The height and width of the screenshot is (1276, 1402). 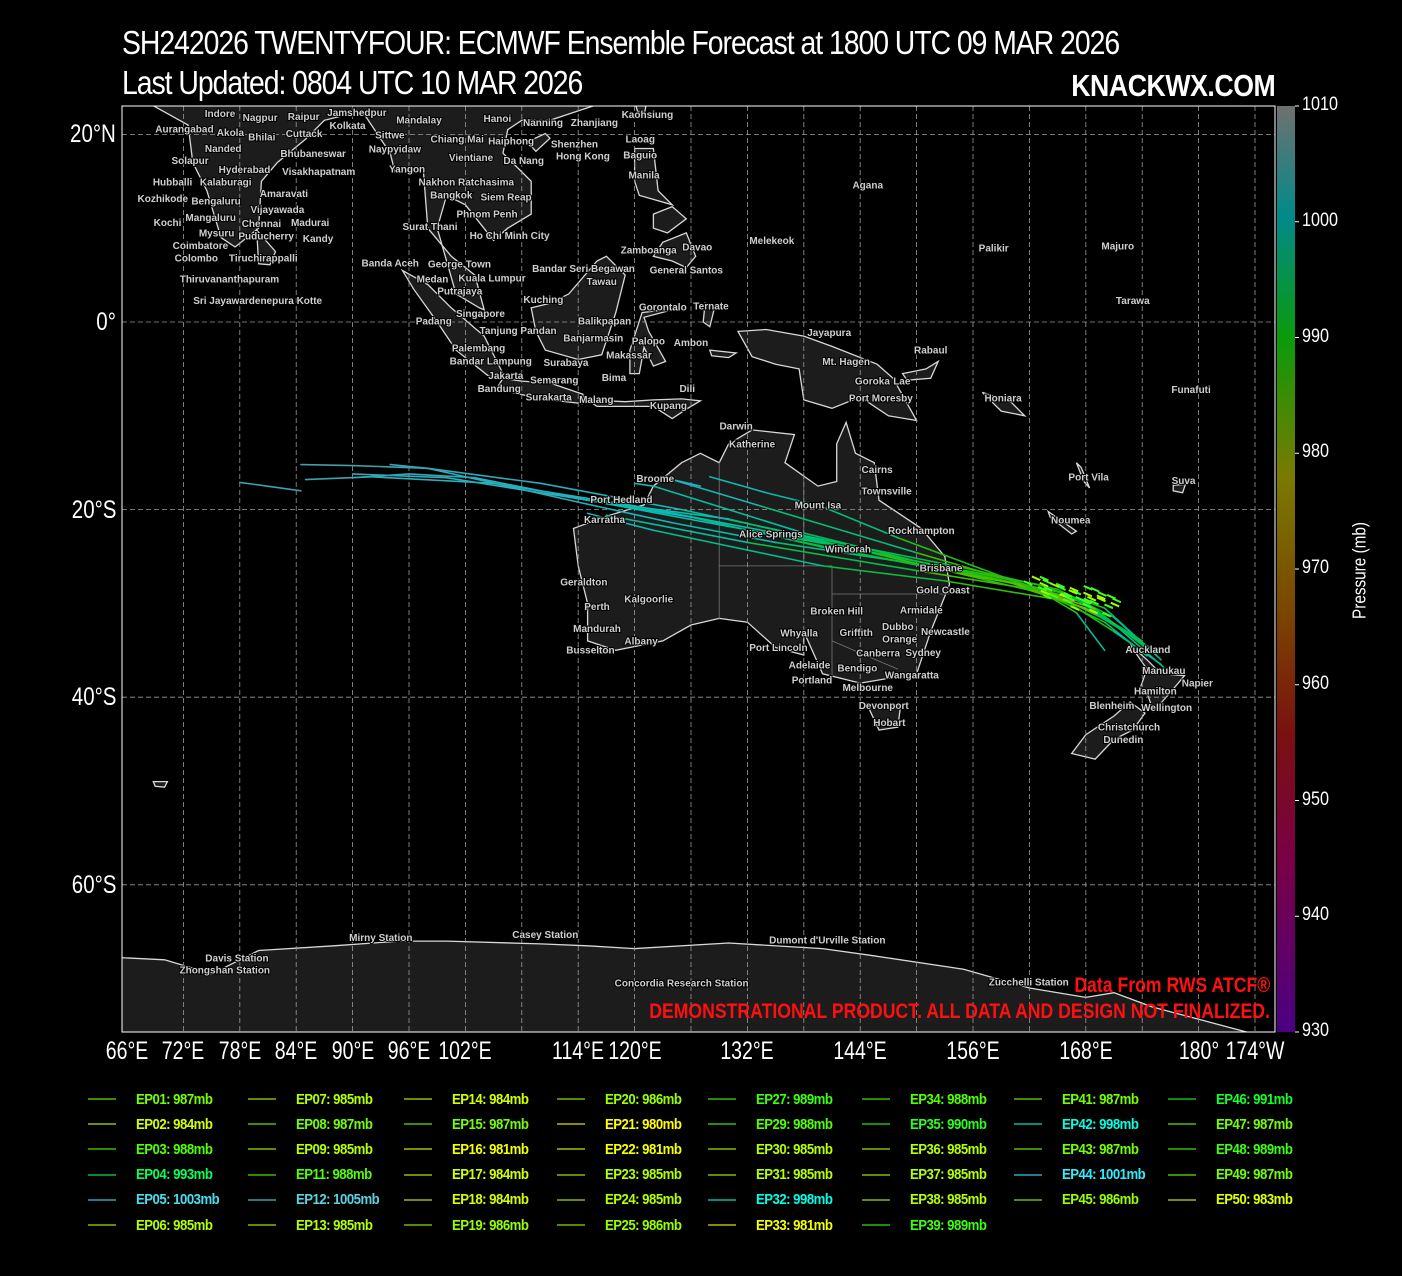 I want to click on city-label: Surabaya, so click(x=565, y=363).